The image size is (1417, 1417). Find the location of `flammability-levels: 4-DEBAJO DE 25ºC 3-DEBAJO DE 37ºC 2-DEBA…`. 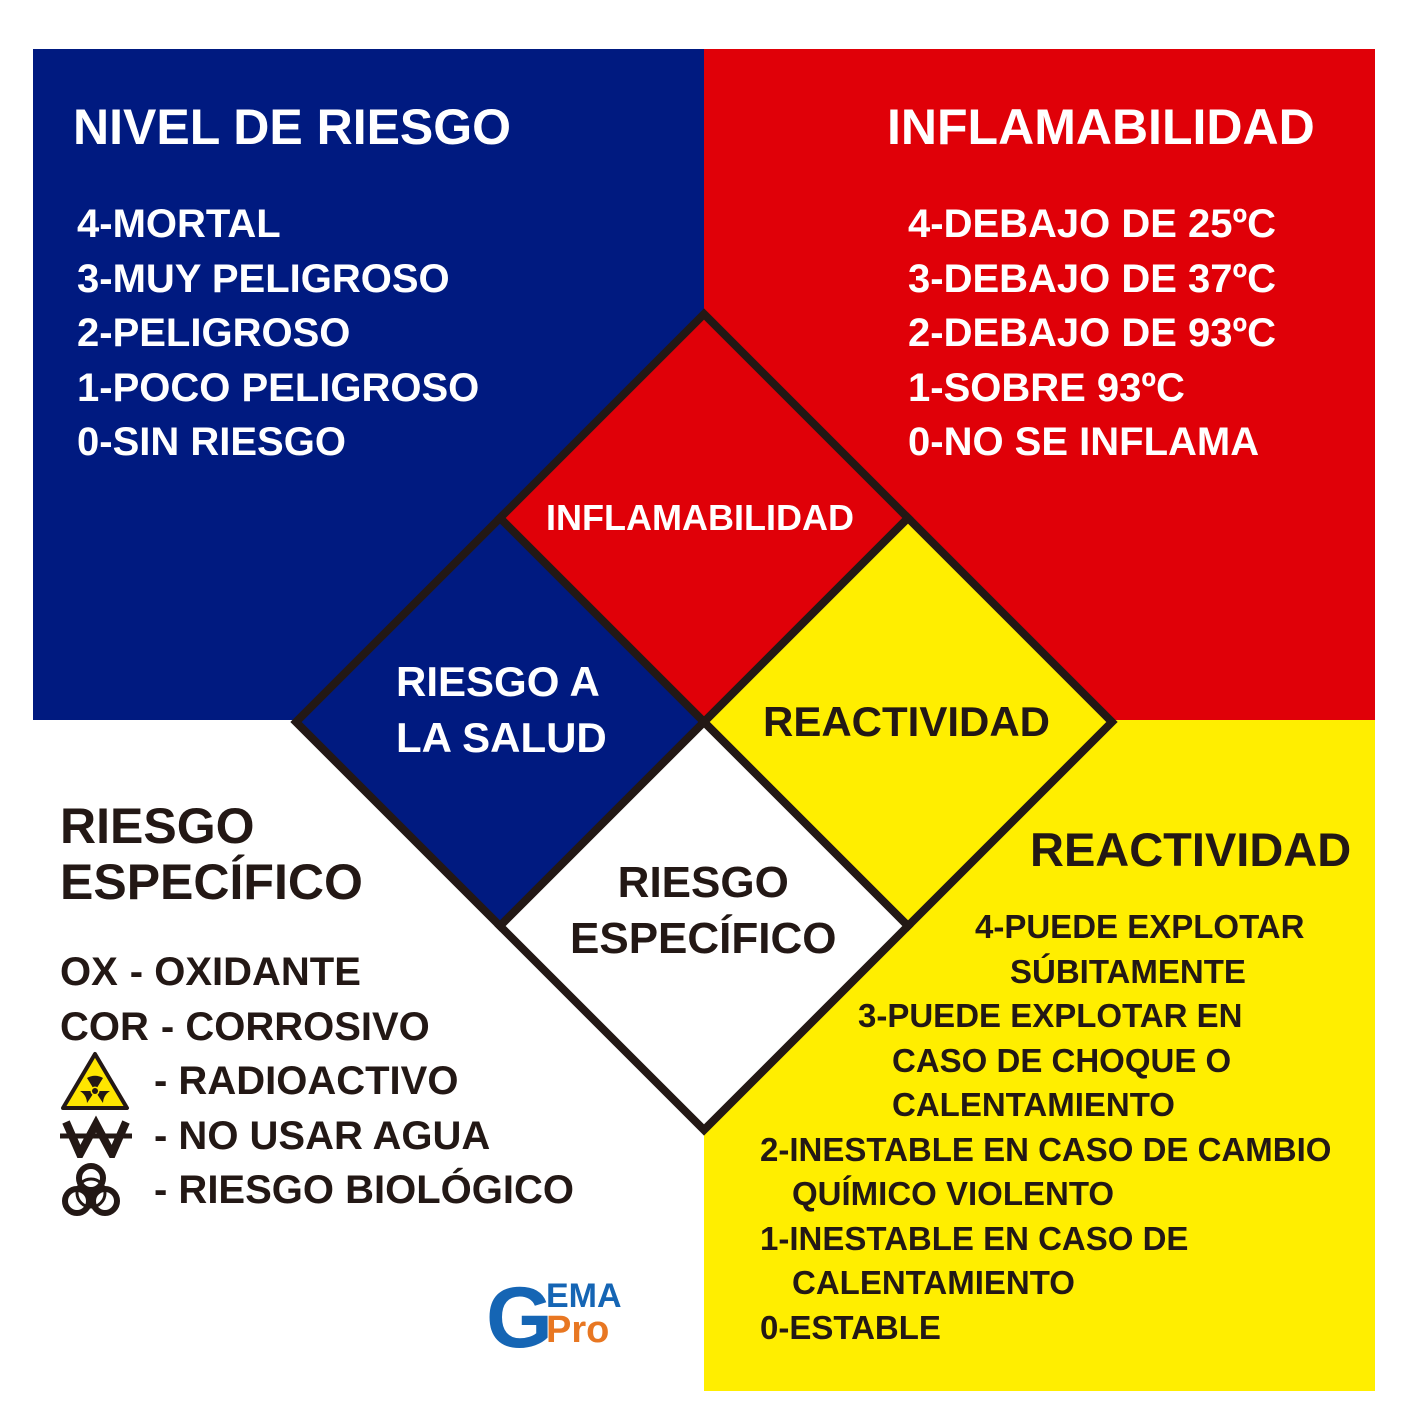

flammability-levels: 4-DEBAJO DE 25ºC 3-DEBAJO DE 37ºC 2-DEBA… is located at coordinates (1092, 333).